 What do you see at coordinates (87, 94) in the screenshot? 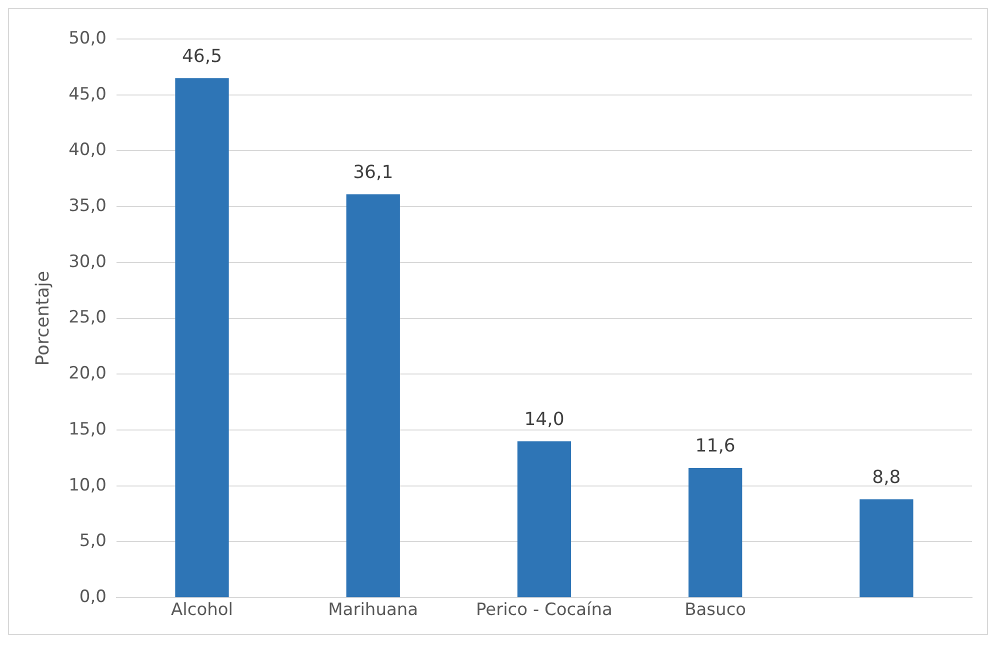
I see `y-tick-label: 45,0` at bounding box center [87, 94].